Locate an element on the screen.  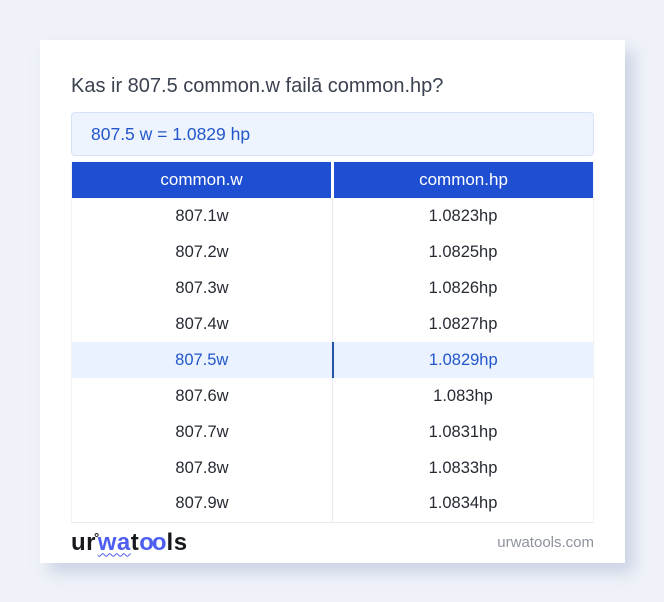
logo-text-wa: wa is located at coordinates (114, 542).